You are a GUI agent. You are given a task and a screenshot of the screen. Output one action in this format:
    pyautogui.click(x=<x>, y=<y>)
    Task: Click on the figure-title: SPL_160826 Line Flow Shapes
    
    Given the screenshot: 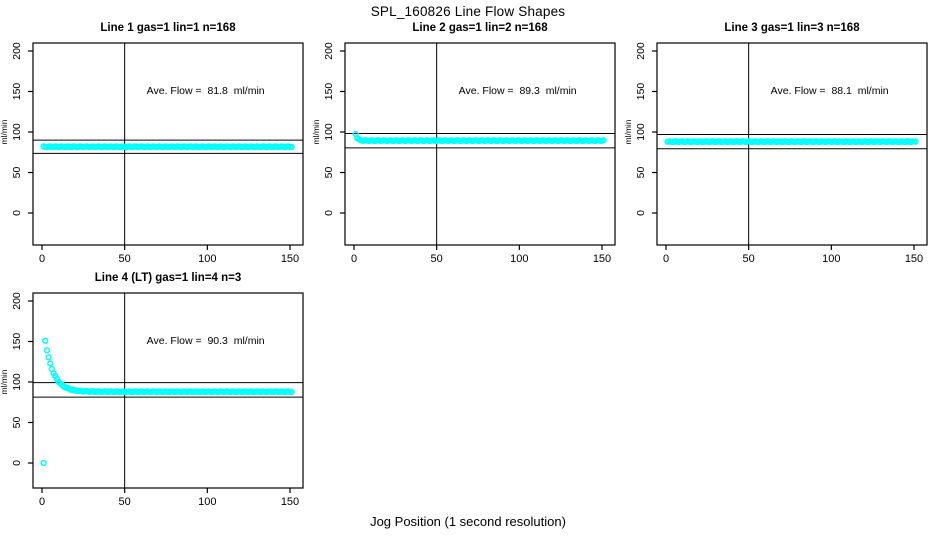 What is the action you would take?
    pyautogui.click(x=468, y=11)
    